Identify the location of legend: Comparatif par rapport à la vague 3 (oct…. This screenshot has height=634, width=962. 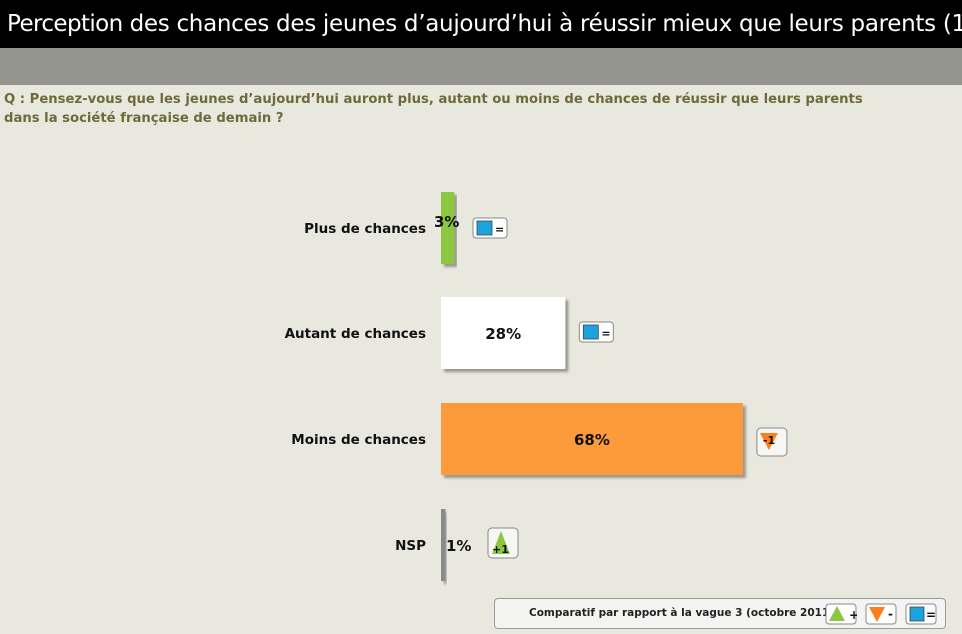
(720, 613).